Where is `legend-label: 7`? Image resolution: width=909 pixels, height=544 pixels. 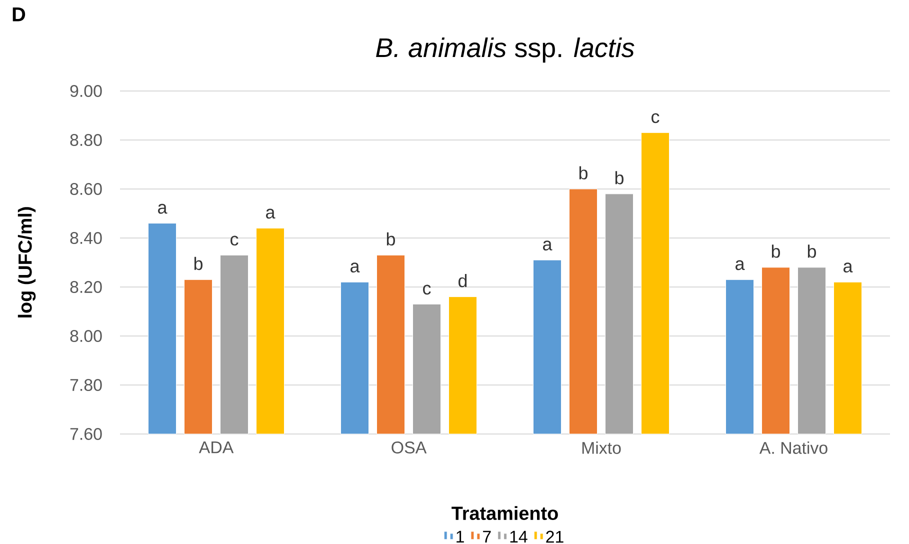 legend-label: 7 is located at coordinates (487, 536).